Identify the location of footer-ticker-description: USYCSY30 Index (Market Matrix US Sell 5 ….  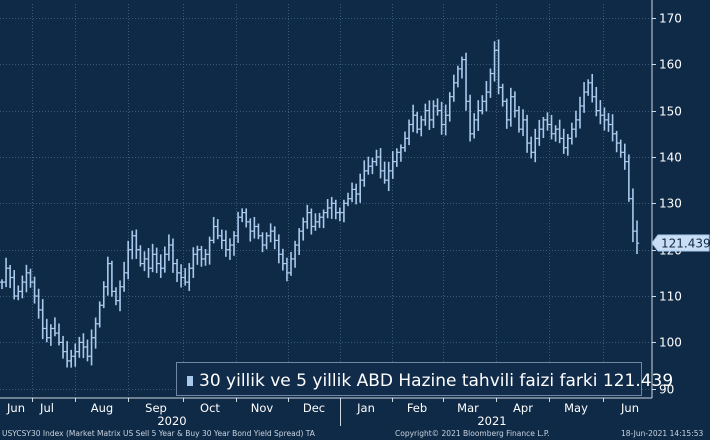
(158, 433).